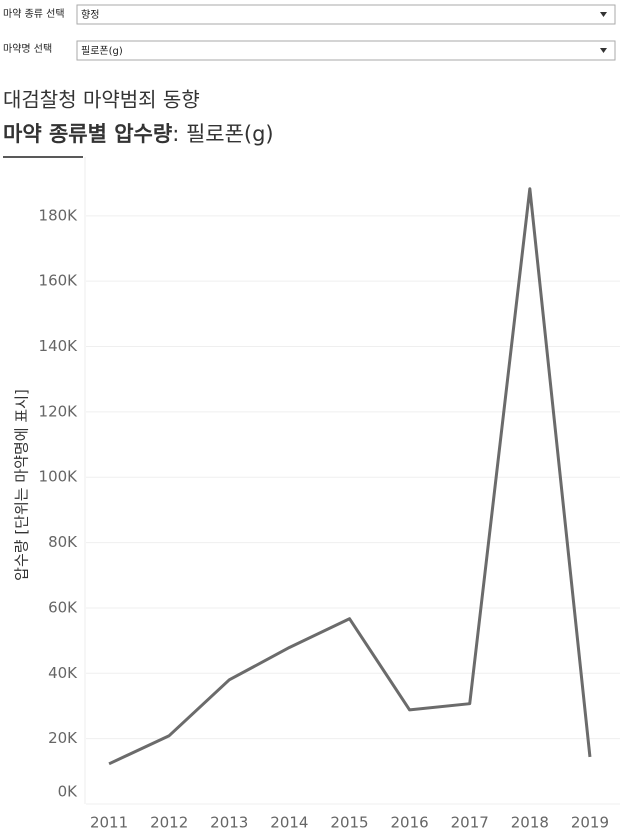 This screenshot has height=836, width=621. What do you see at coordinates (222, 134) in the screenshot?
I see `subtitle-rest: : 필로폰(g)` at bounding box center [222, 134].